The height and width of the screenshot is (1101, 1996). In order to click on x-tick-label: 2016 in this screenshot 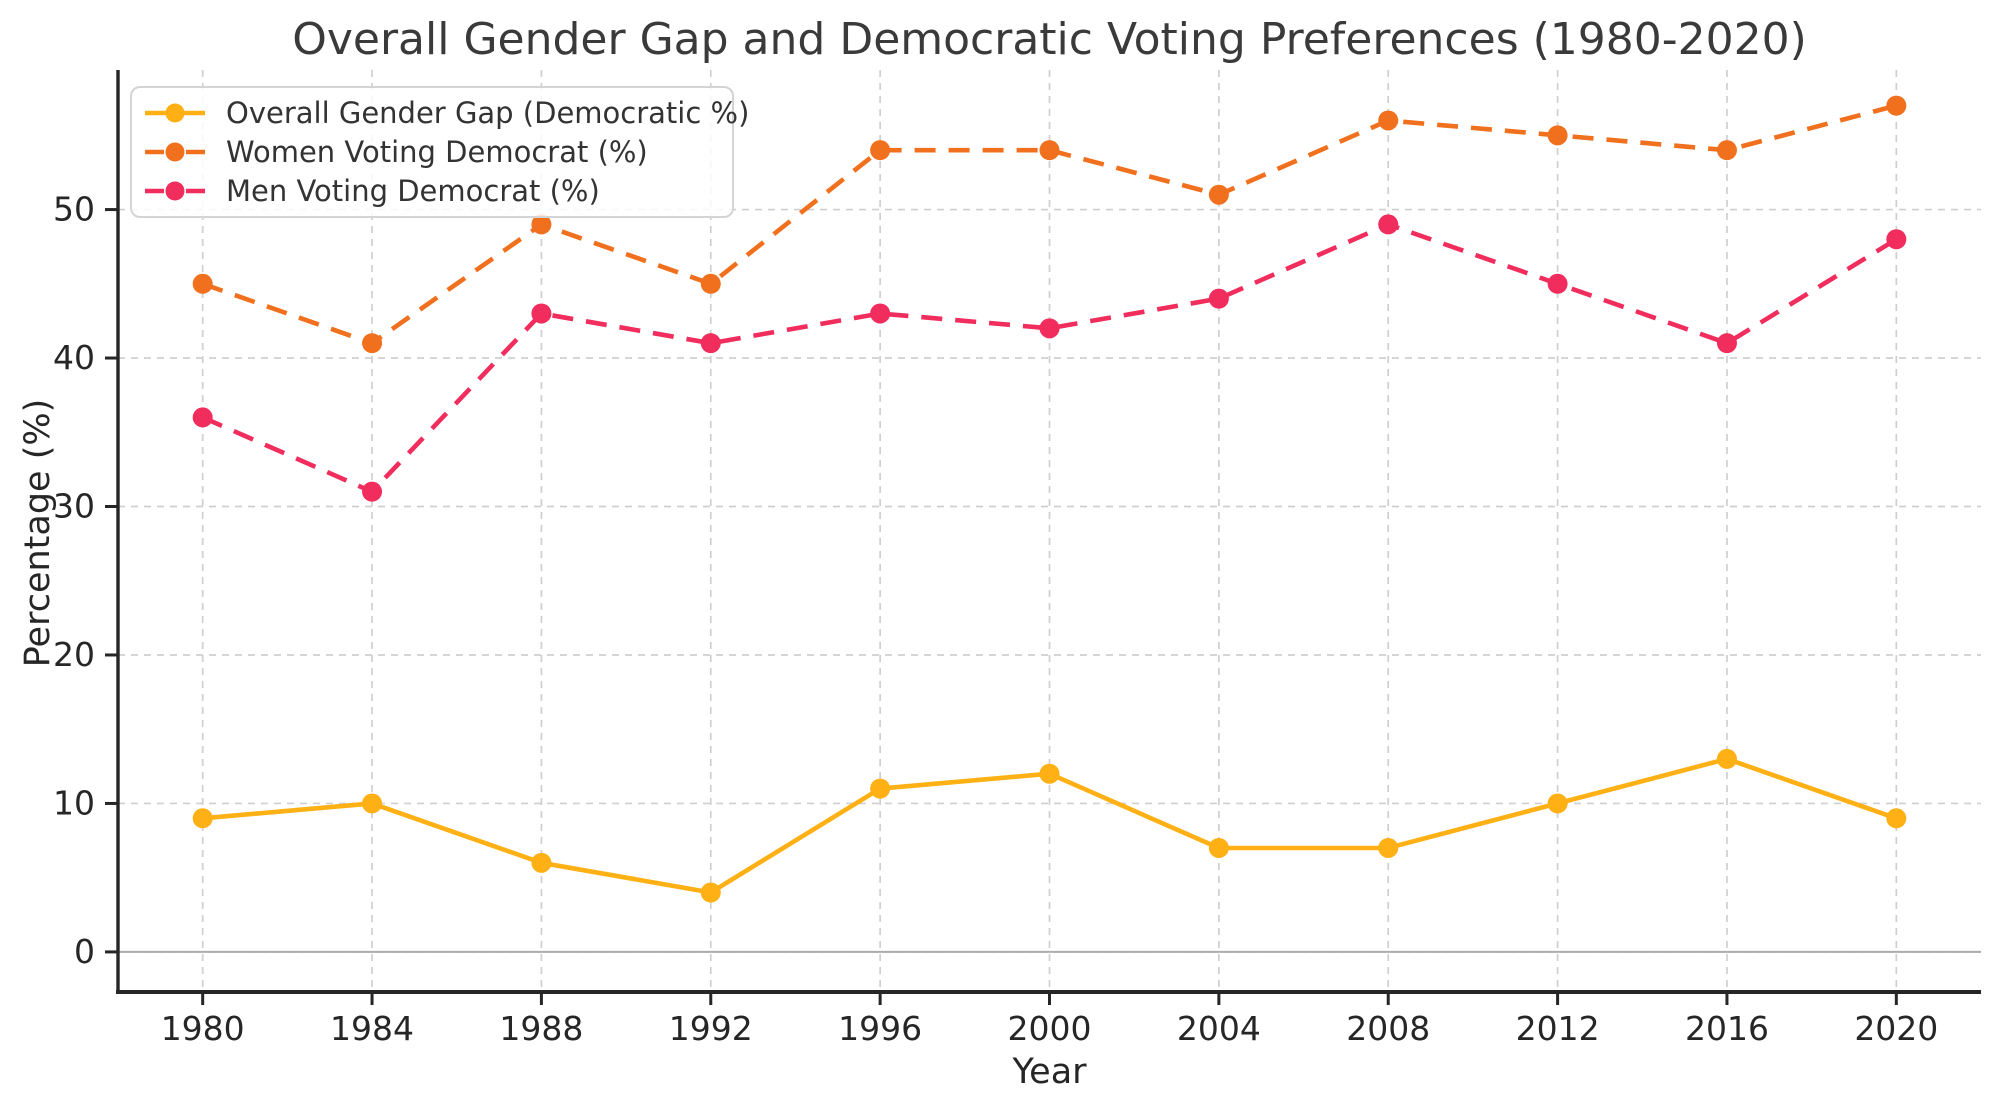, I will do `click(1727, 1028)`.